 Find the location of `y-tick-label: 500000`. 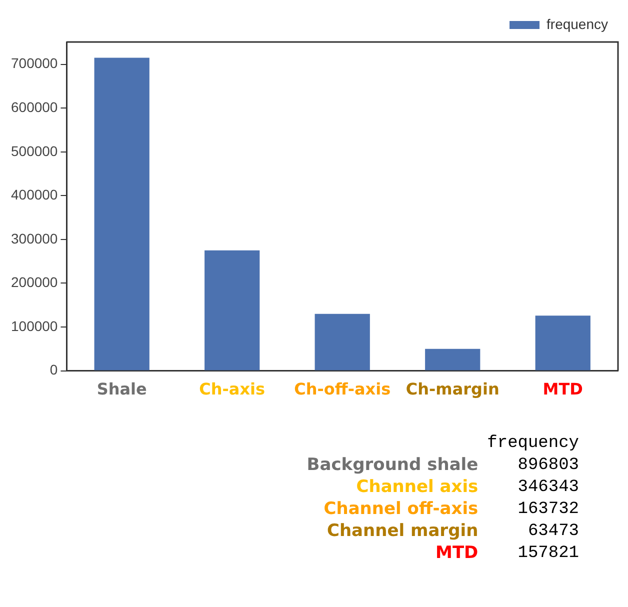

y-tick-label: 500000 is located at coordinates (34, 150).